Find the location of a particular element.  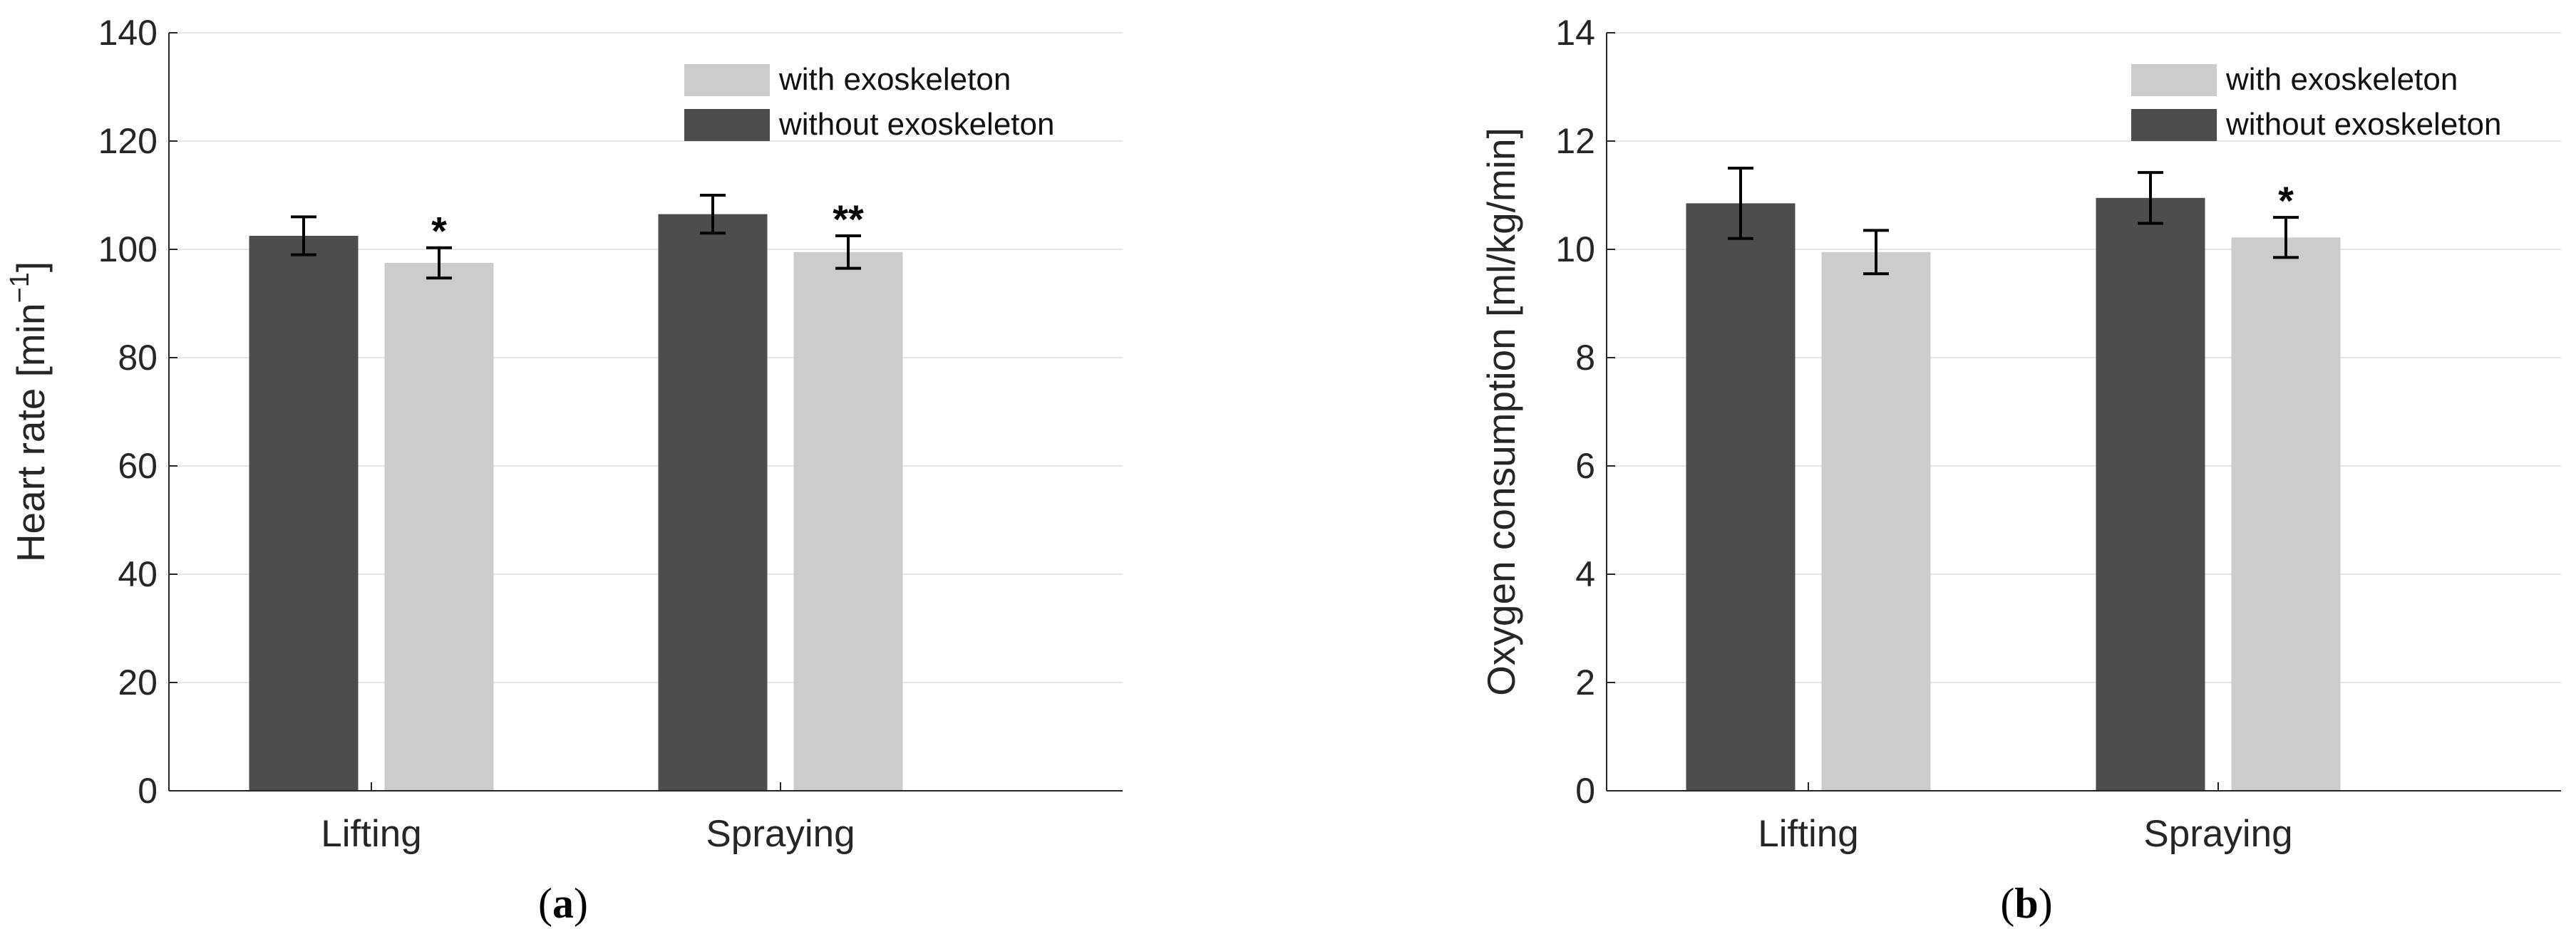

panel-label: (a) is located at coordinates (563, 904).